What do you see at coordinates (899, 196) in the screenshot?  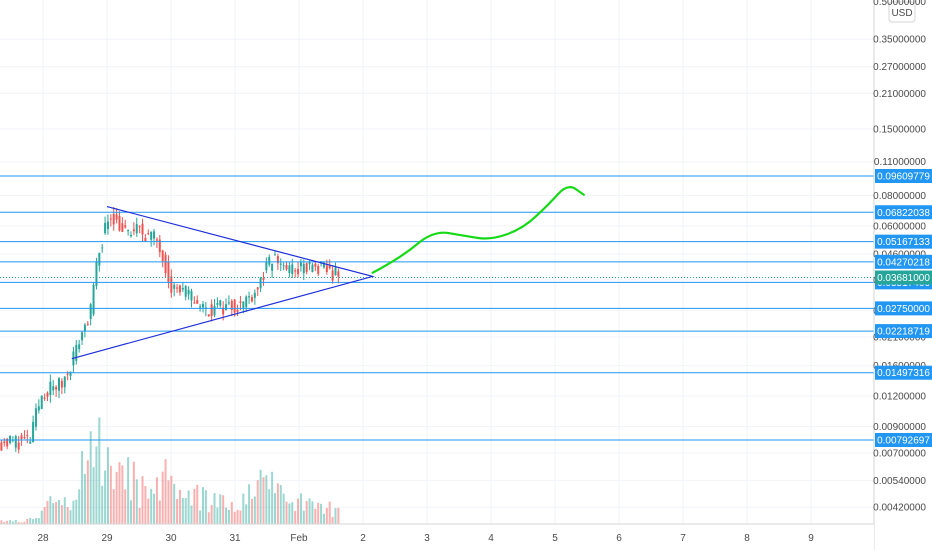 I see `price-tick-label: 0.08000000` at bounding box center [899, 196].